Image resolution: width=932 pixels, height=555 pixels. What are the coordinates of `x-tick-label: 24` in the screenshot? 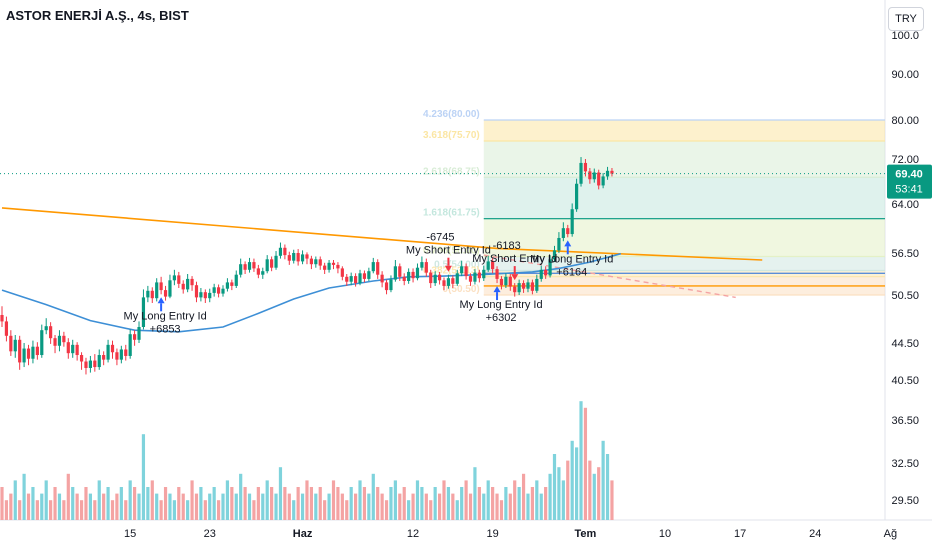 It's located at (815, 534).